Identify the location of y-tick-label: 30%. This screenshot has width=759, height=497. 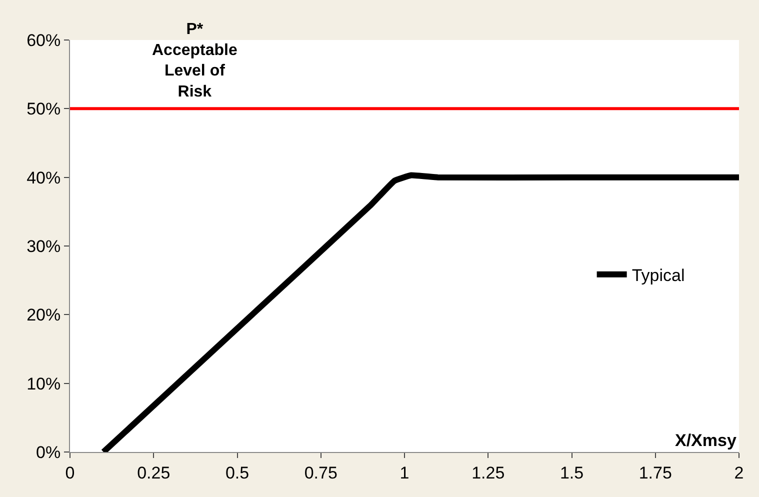
(43, 246).